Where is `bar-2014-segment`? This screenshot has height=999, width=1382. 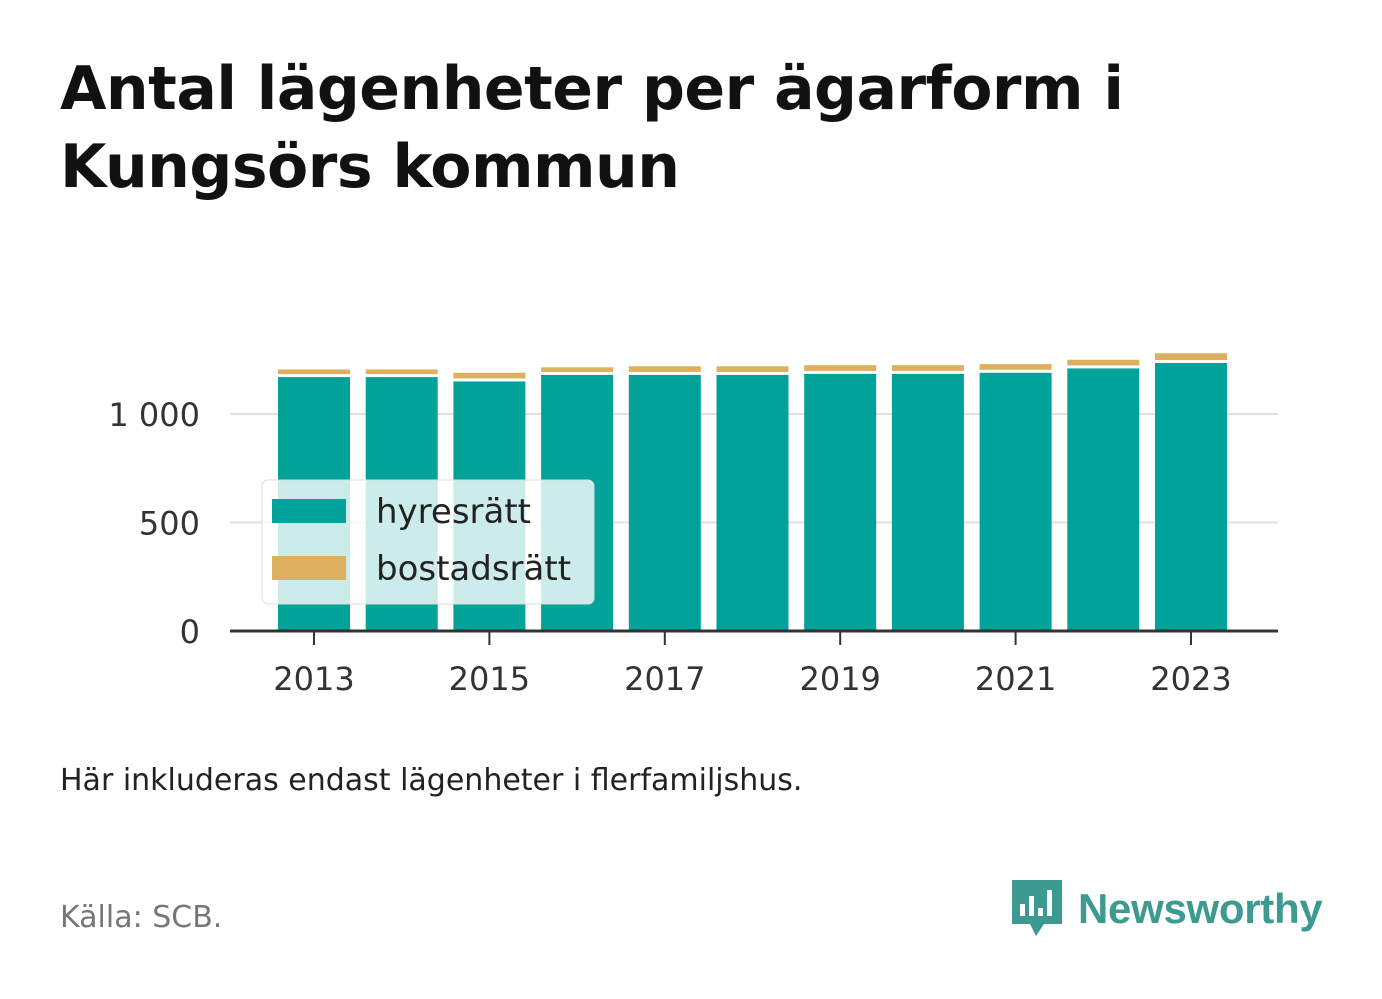 bar-2014-segment is located at coordinates (401, 372).